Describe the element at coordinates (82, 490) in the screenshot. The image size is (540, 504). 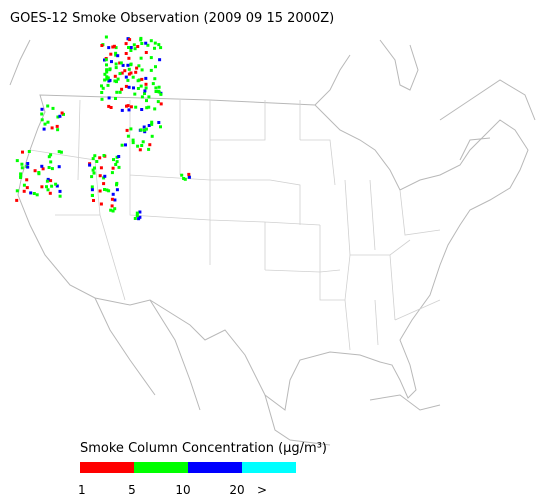
I see `legend-label: 1` at that location.